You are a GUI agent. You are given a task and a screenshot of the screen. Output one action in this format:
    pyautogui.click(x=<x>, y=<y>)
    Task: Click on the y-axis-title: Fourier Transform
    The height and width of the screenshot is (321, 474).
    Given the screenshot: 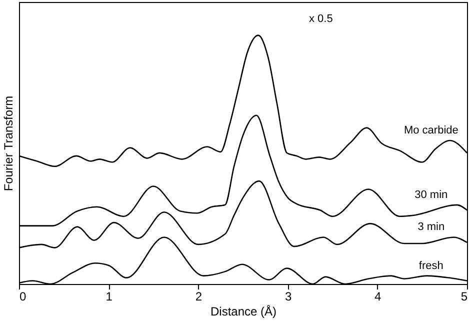 What is the action you would take?
    pyautogui.click(x=9, y=144)
    